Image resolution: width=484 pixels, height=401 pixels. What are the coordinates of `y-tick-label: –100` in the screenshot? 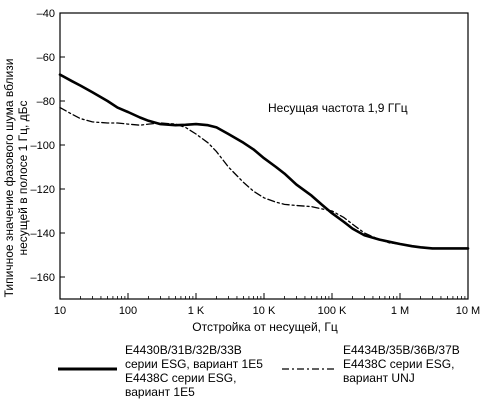 It's located at (43, 146).